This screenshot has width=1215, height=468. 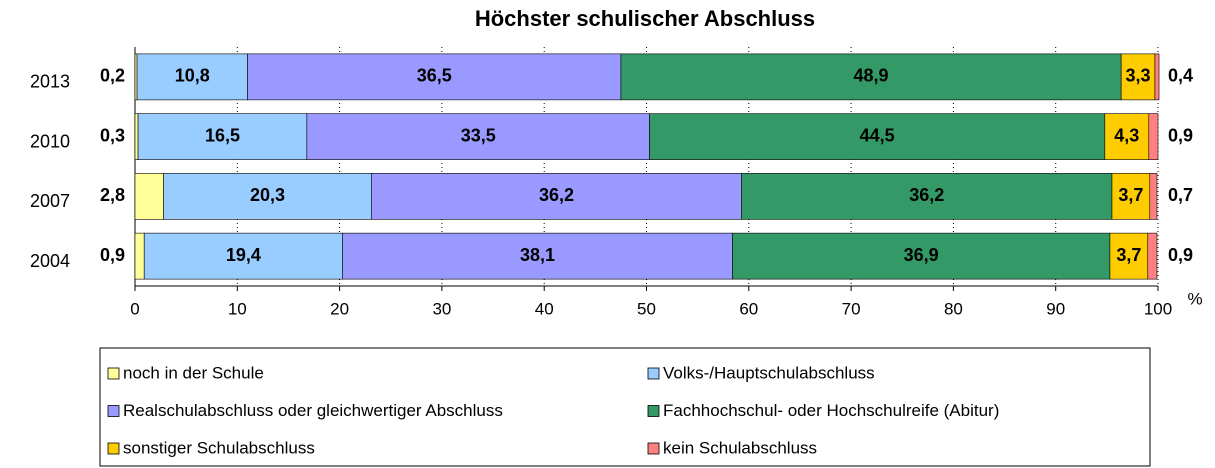 I want to click on data-label: 0,3, so click(x=112, y=135).